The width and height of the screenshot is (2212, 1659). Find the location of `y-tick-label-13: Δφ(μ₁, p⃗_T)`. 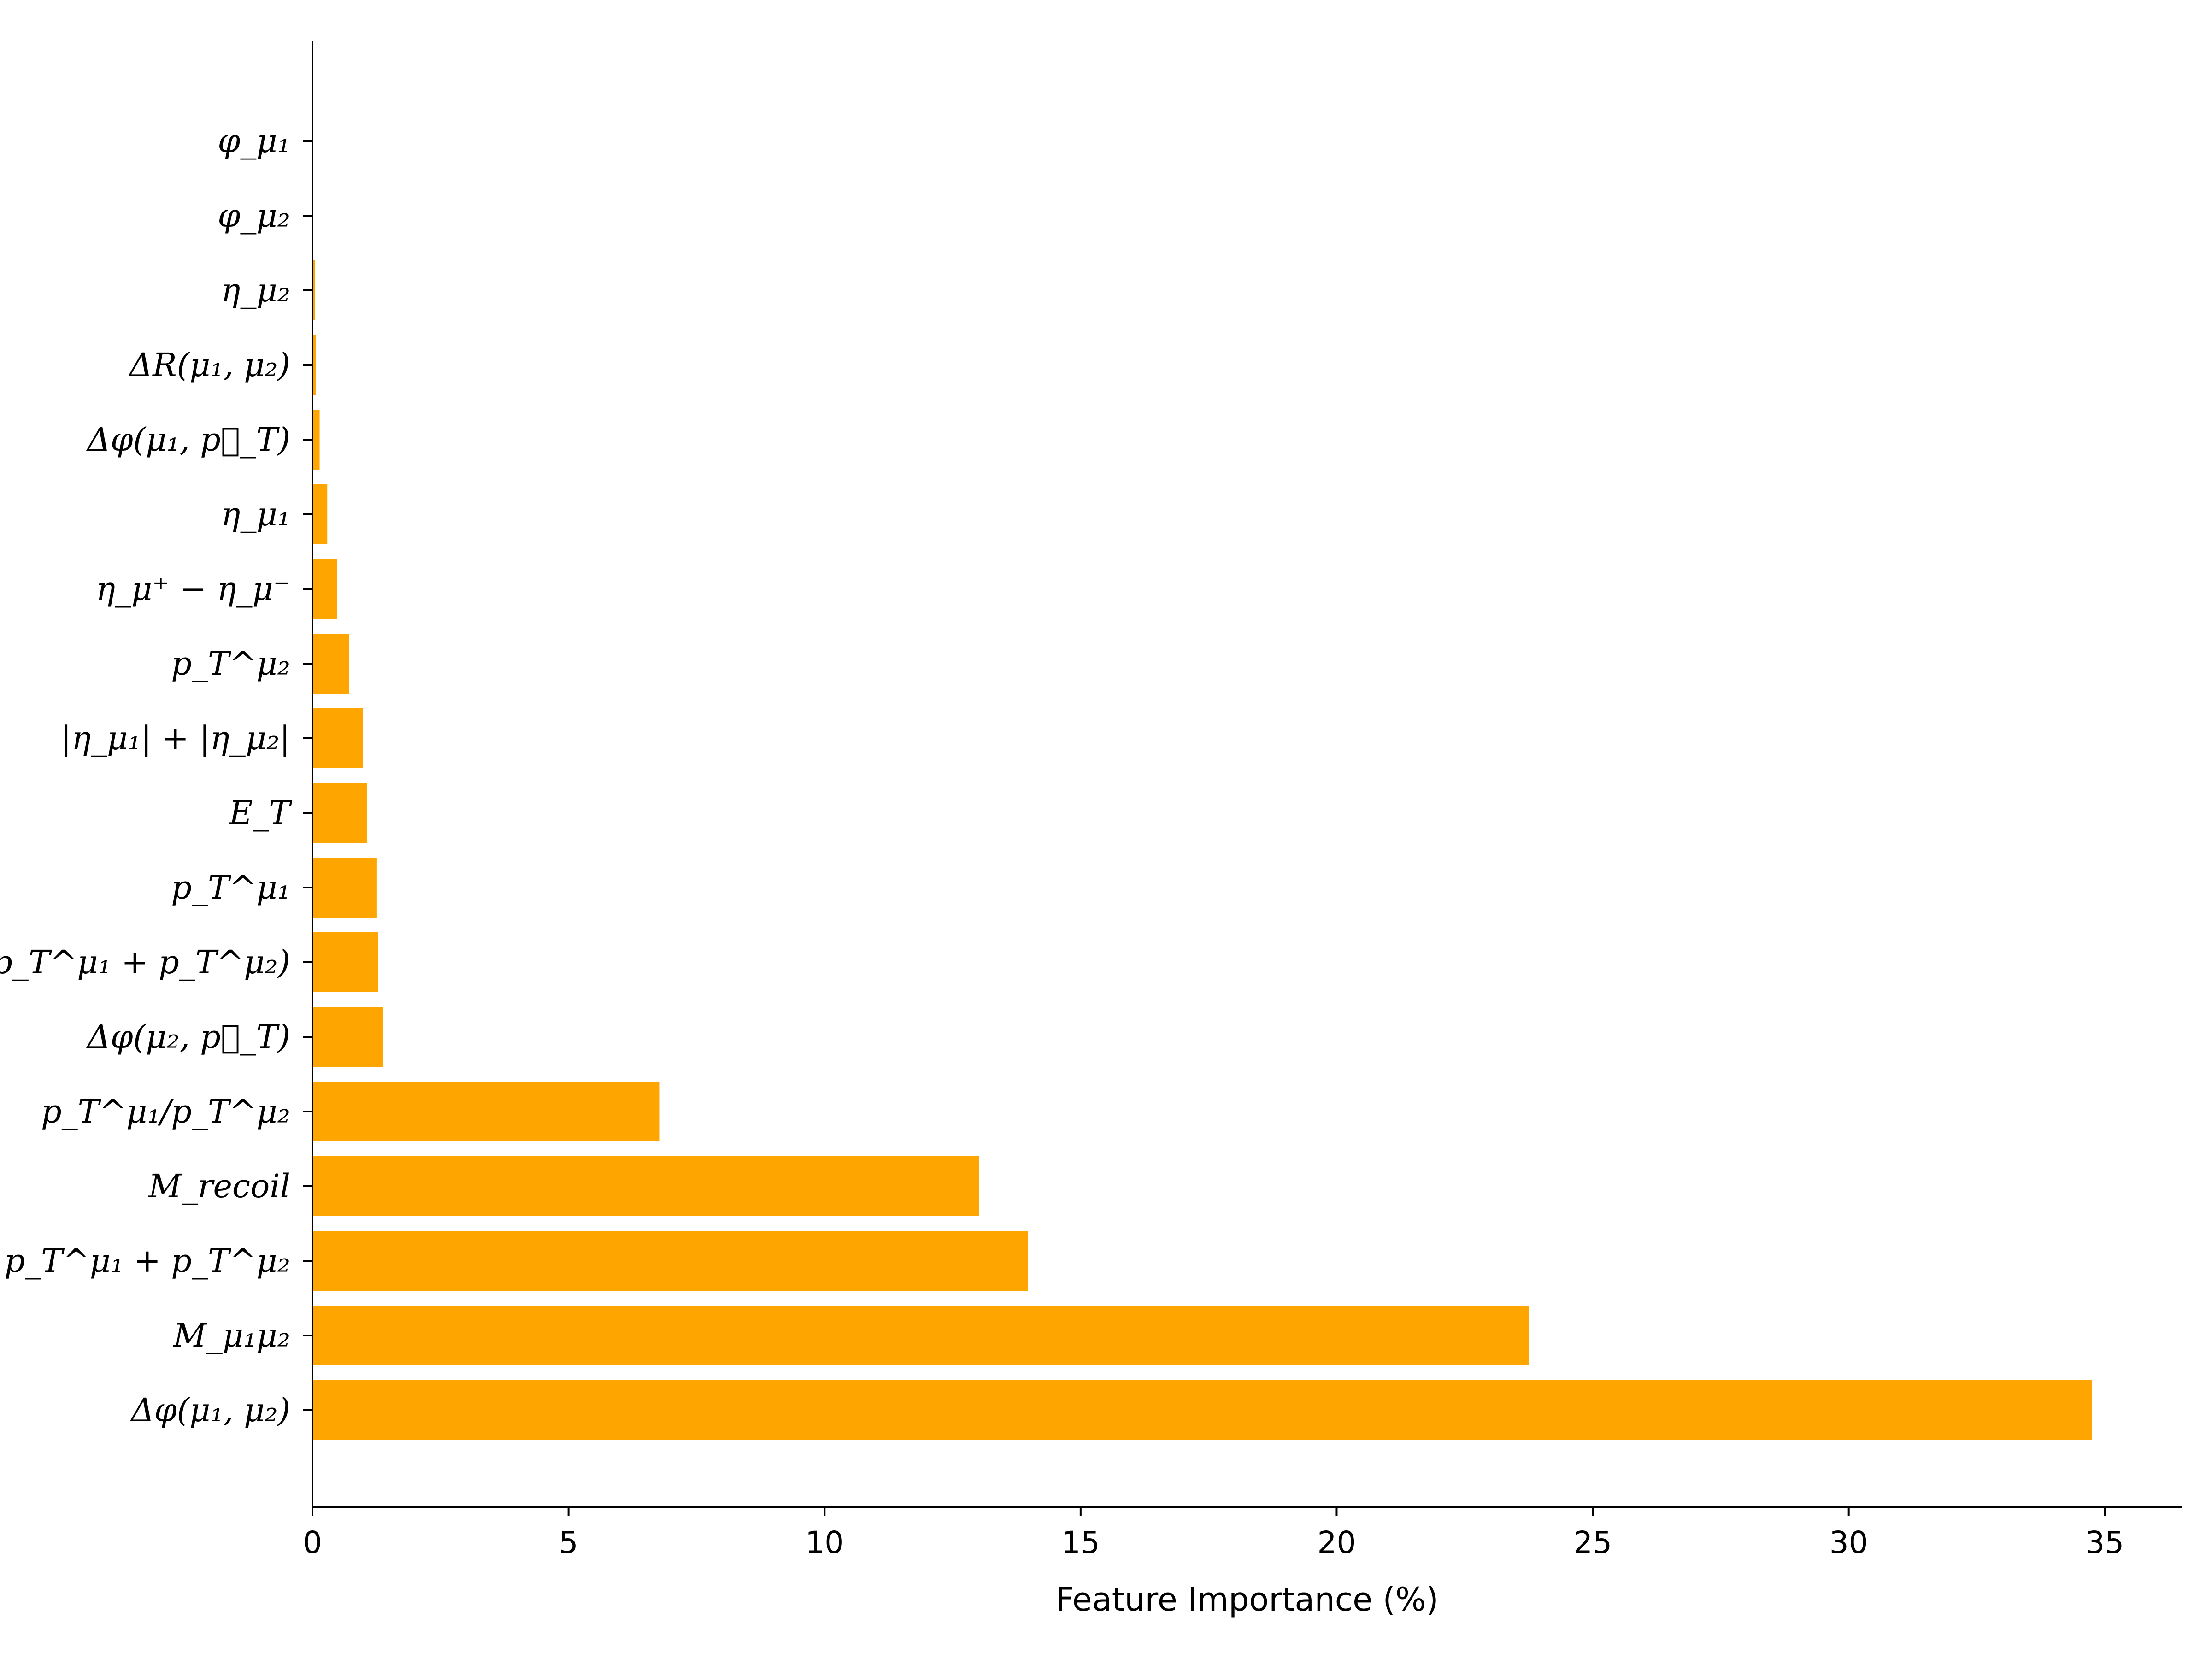

y-tick-label-13: Δφ(μ₁, p⃗_T) is located at coordinates (188, 440).